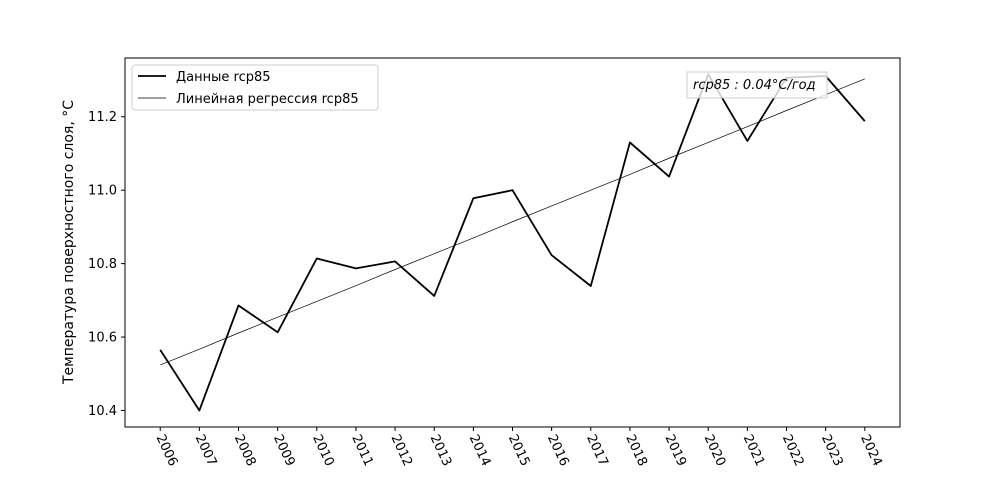 The height and width of the screenshot is (480, 1000). I want to click on x-tick-label: 2023, so click(832, 450).